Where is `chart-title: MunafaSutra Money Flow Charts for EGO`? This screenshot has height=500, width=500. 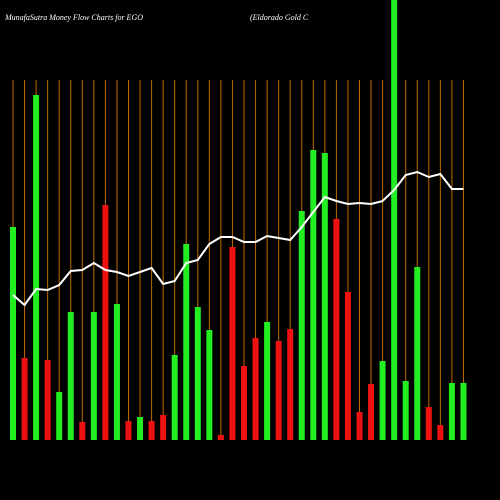
chart-title: MunafaSutra Money Flow Charts for EGO is located at coordinates (73, 17).